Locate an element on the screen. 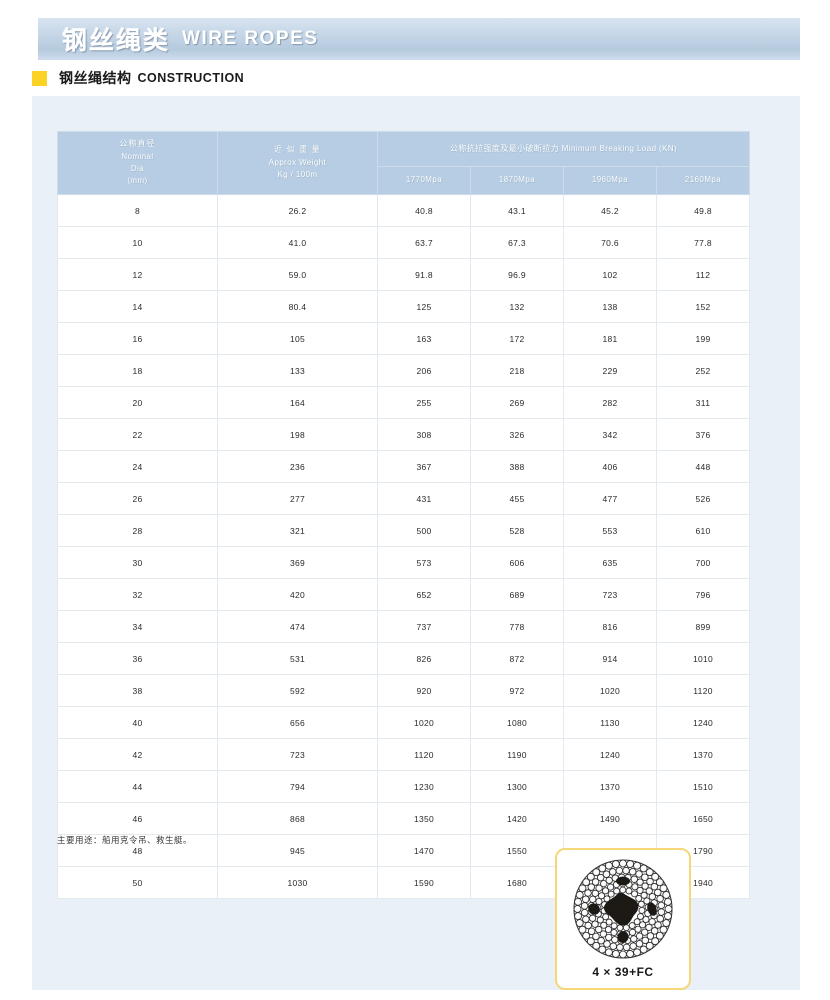  rope-cross-section-icon is located at coordinates (623, 910).